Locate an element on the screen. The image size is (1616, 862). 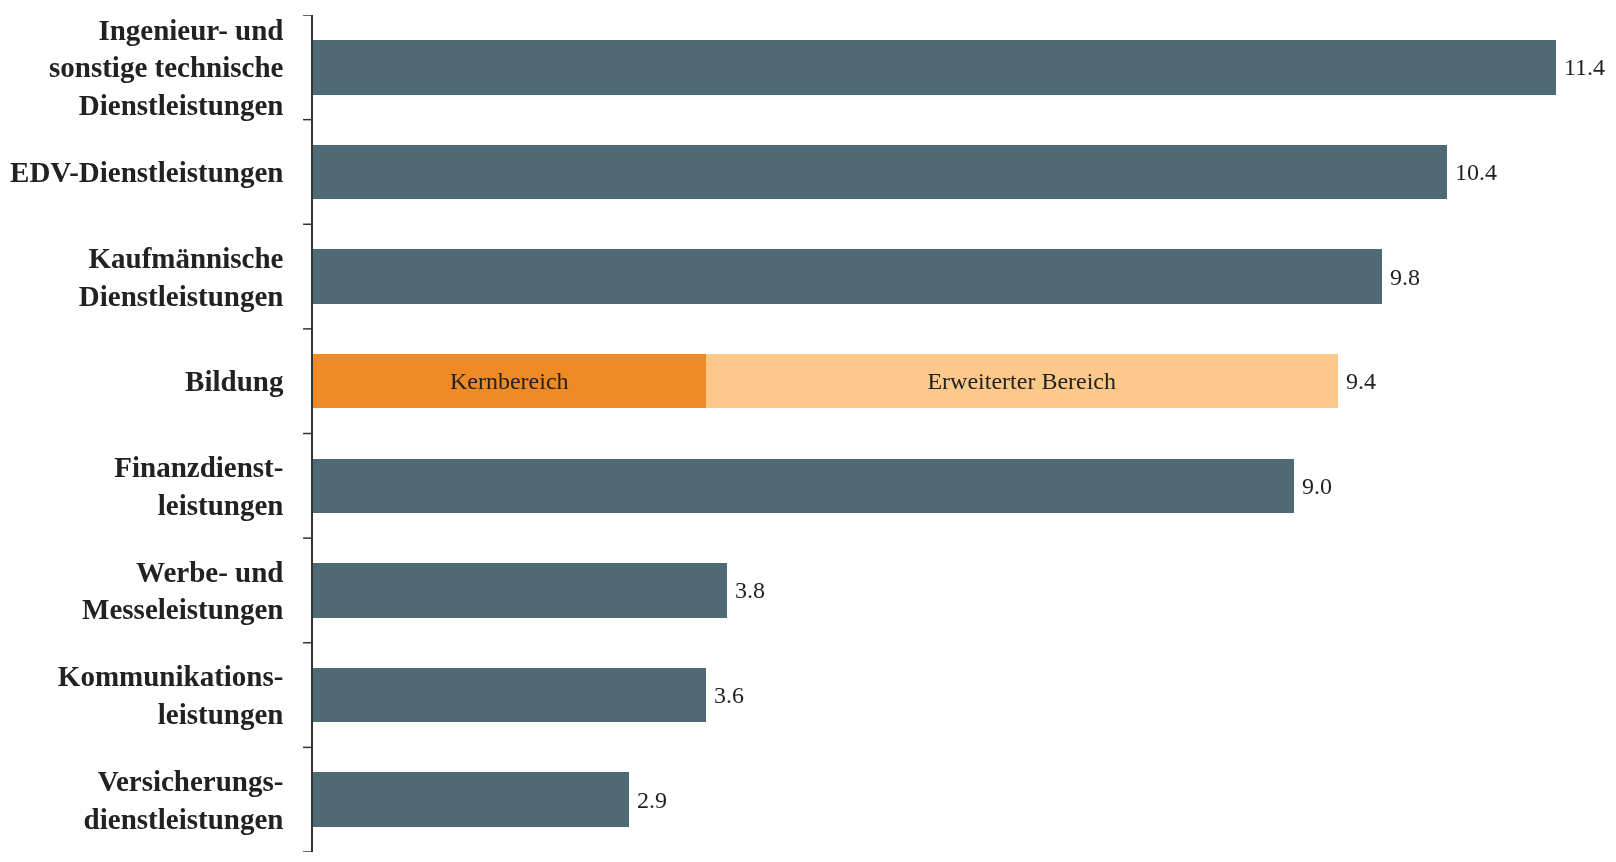
data-label: 3.8 is located at coordinates (750, 590).